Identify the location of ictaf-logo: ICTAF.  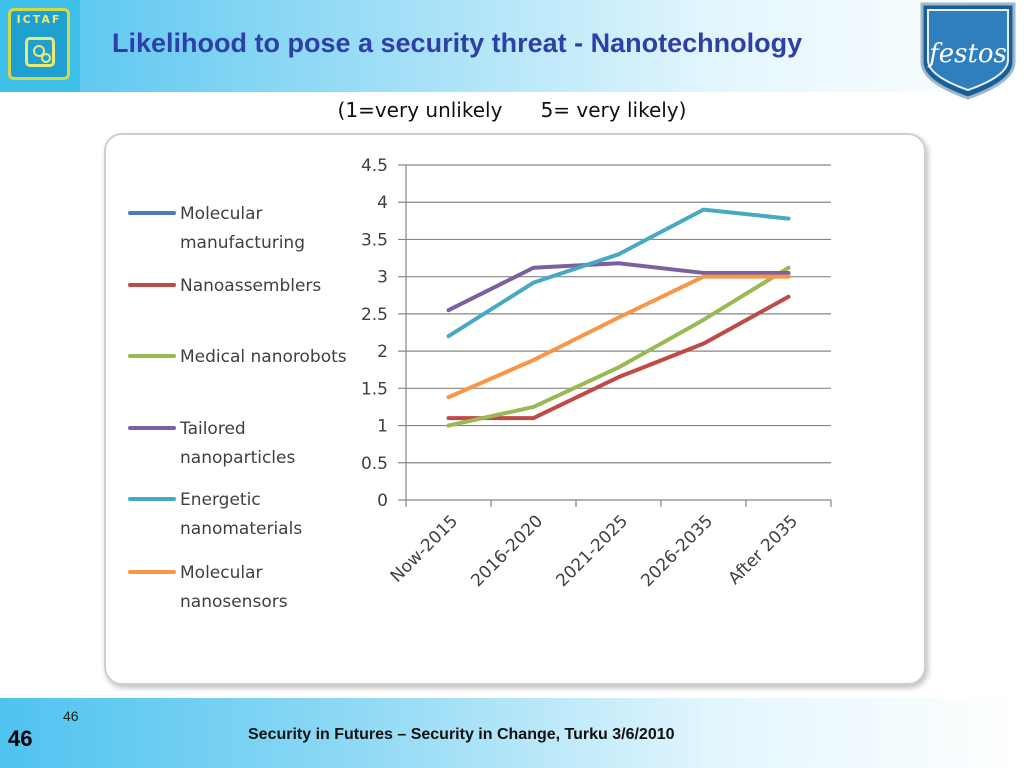
(40, 46).